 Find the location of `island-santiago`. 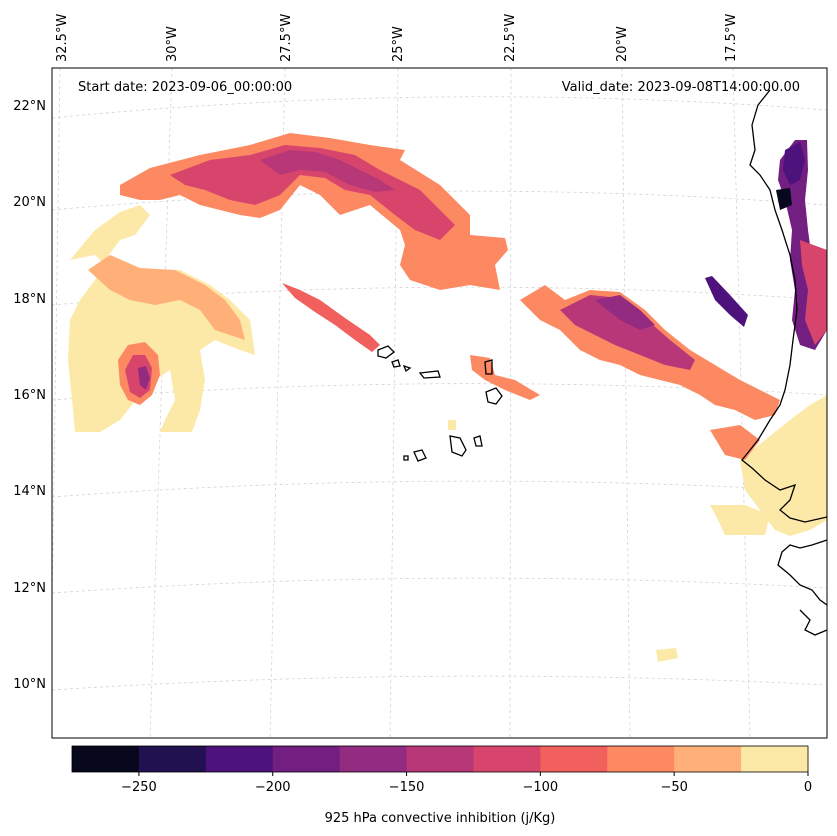

island-santiago is located at coordinates (458, 446).